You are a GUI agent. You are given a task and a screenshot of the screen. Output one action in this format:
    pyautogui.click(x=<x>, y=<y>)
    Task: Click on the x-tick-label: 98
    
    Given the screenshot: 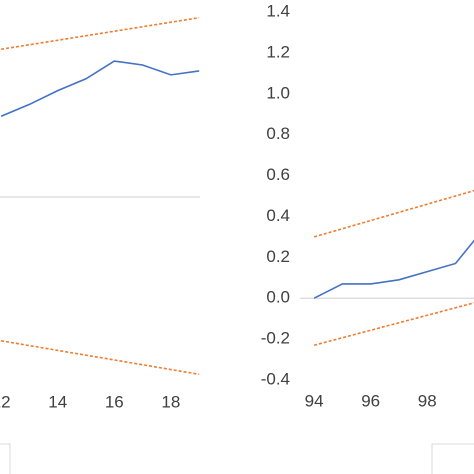 What is the action you would take?
    pyautogui.click(x=427, y=400)
    